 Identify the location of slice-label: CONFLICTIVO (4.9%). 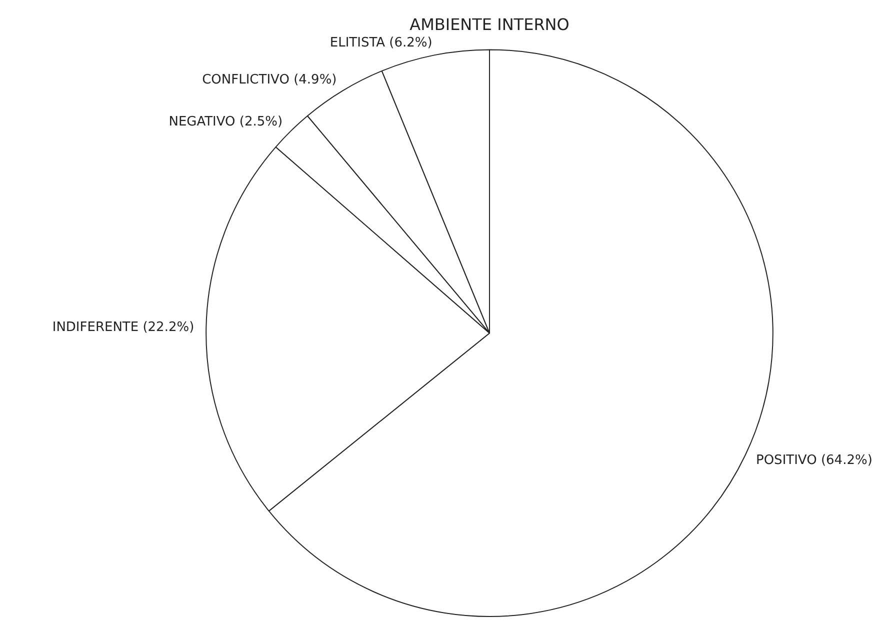
(269, 80).